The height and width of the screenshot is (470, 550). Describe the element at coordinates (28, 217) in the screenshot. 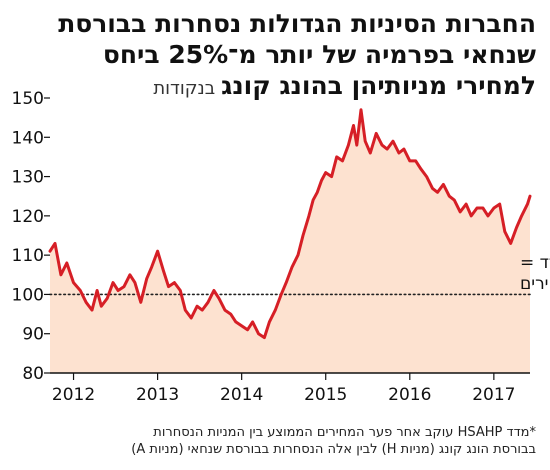

I see `y-tick-label: 120` at that location.